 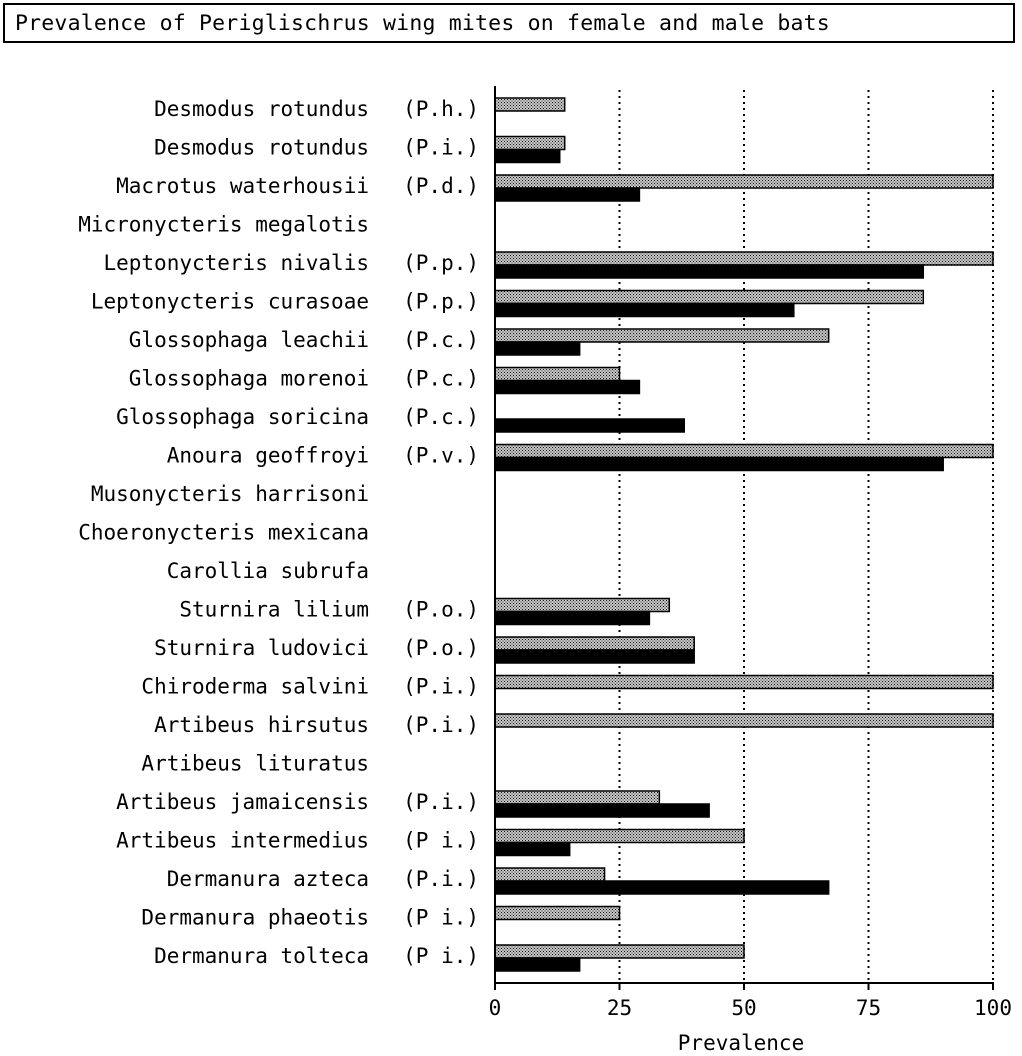 I want to click on category-label-species: Leptonycteris curasoae, so click(x=230, y=302).